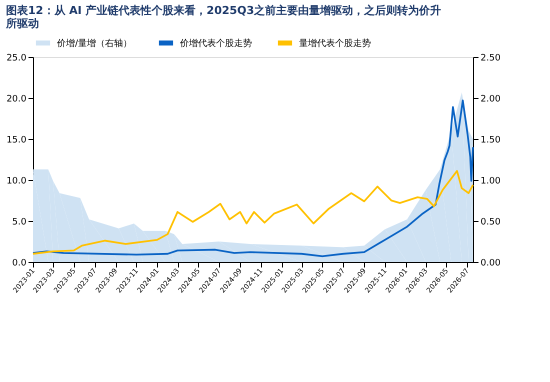 This screenshot has width=550, height=382. What do you see at coordinates (94, 43) in the screenshot?
I see `legend-label: 价增/量增（右轴）` at bounding box center [94, 43].